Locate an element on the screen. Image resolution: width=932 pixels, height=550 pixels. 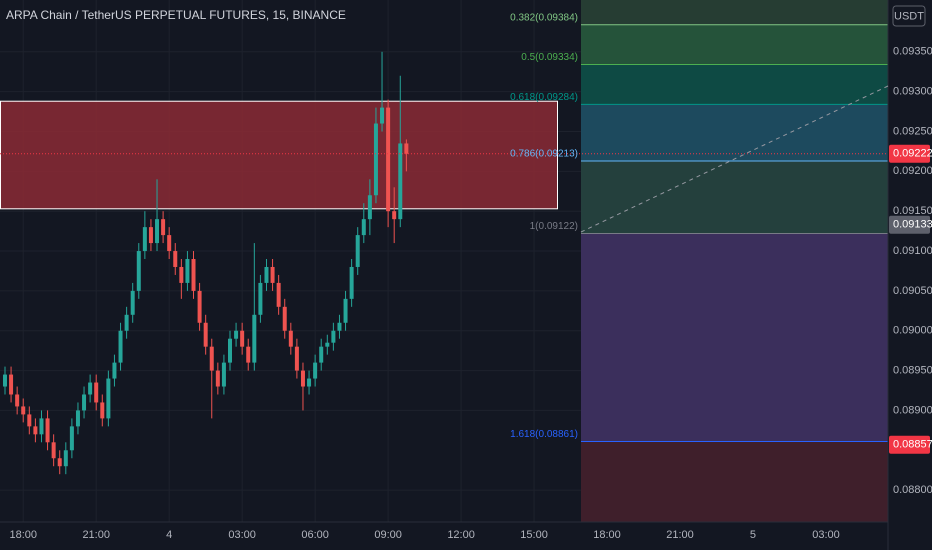
currency: USDT is located at coordinates (909, 16).